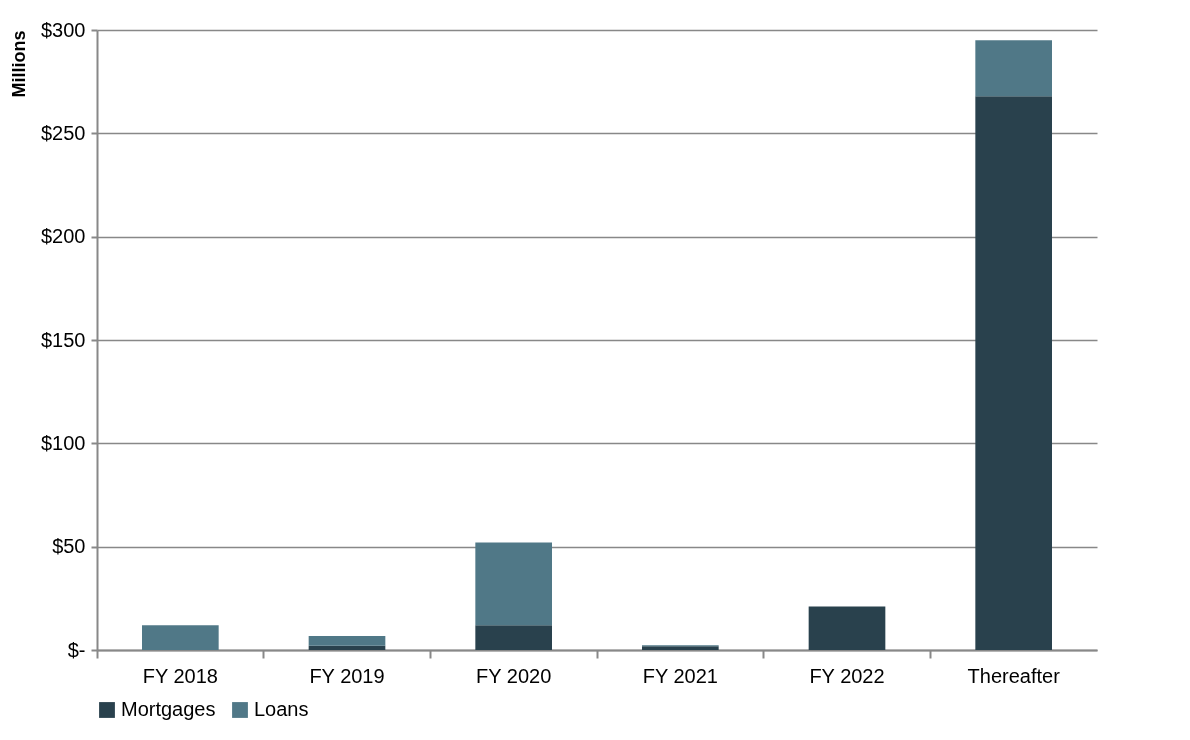  Describe the element at coordinates (19, 64) in the screenshot. I see `y-axis-title: Millions` at that location.